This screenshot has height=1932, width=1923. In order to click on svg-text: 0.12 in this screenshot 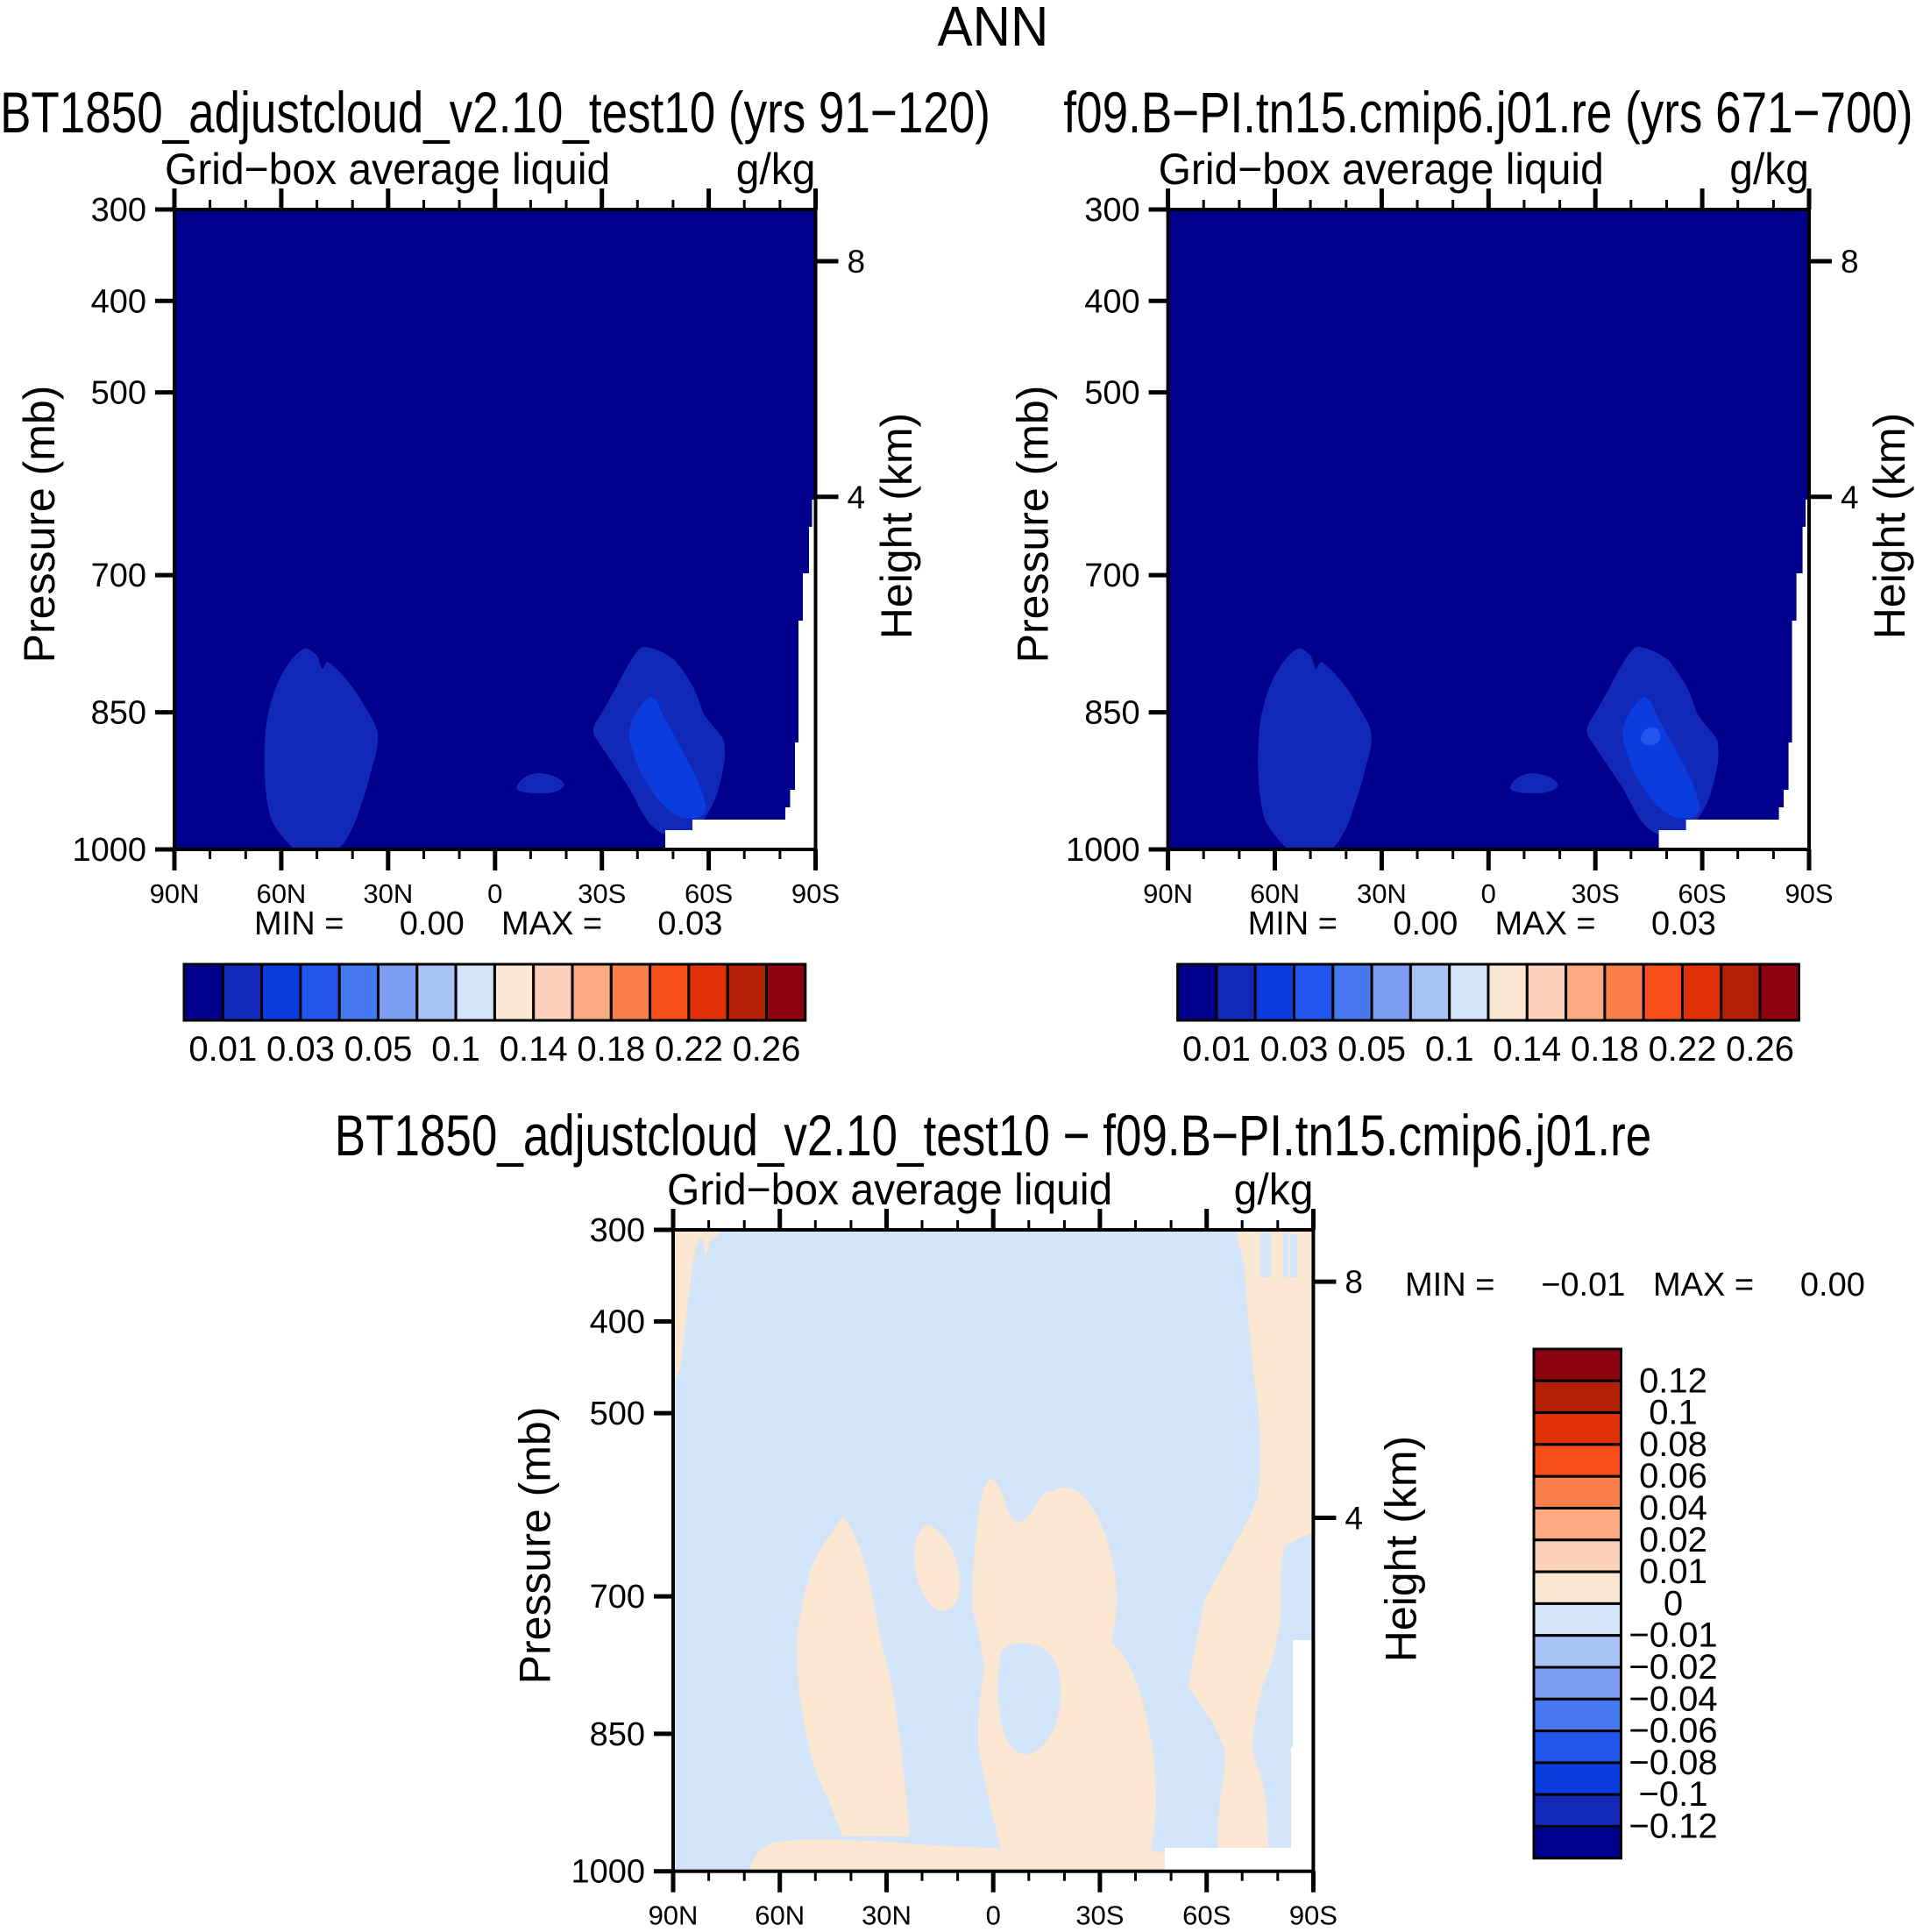, I will do `click(1673, 1380)`.